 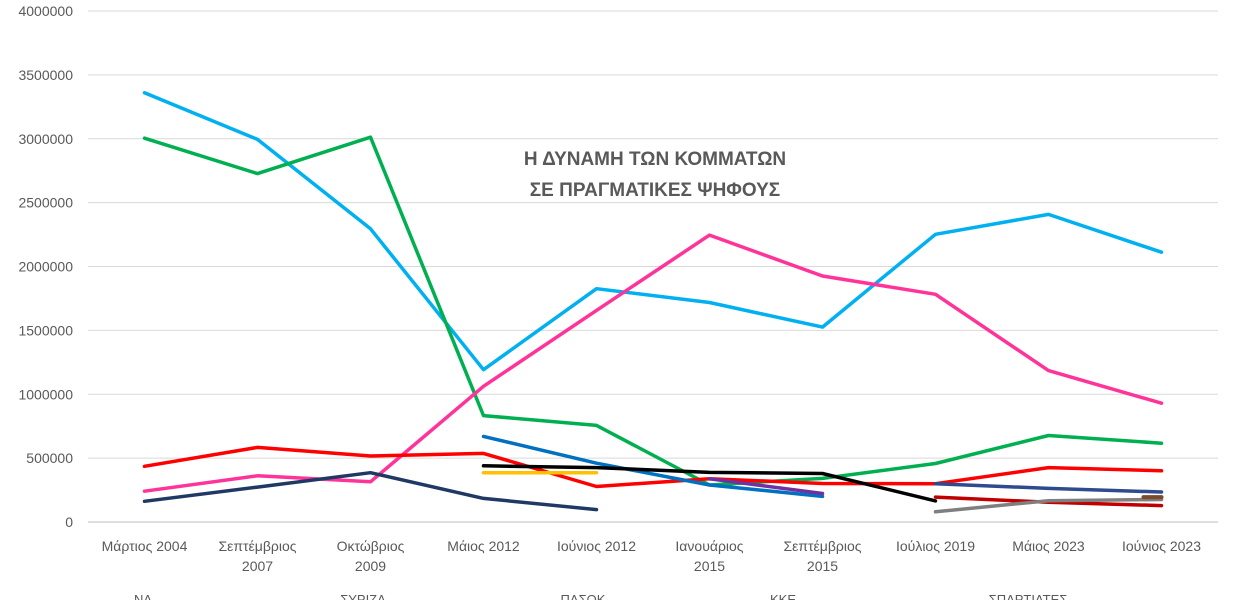 I want to click on y-tick-label: 500000, so click(x=49, y=458).